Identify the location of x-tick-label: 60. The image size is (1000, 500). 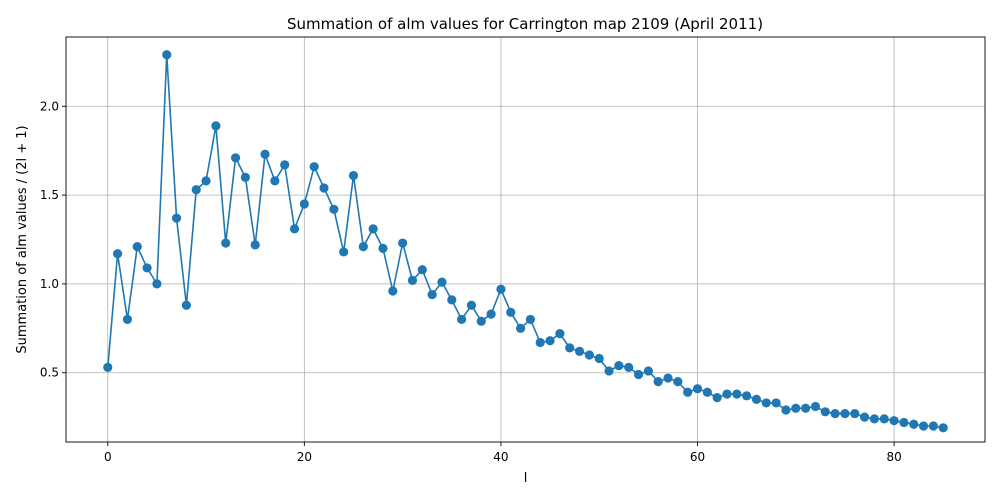
(697, 457).